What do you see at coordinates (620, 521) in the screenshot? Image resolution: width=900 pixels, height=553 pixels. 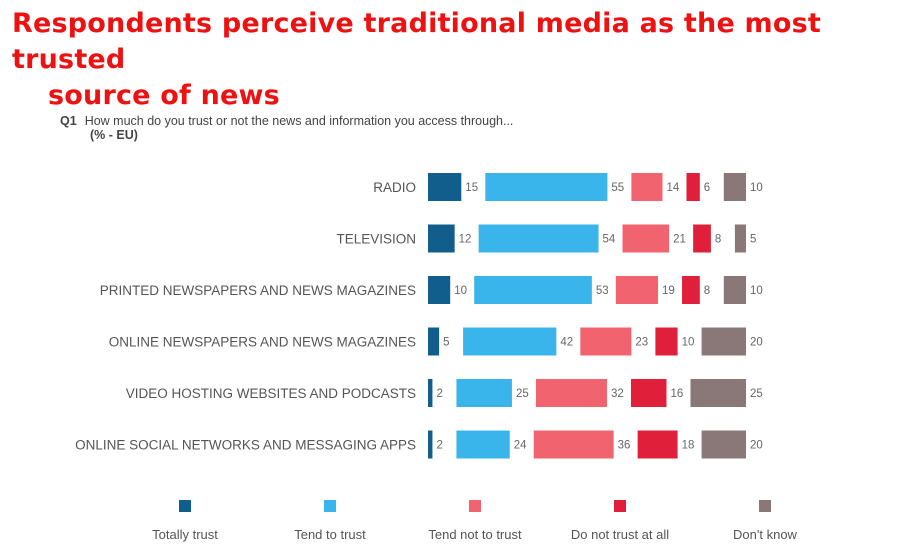 I see `legend-item-do-not-trust-at-all: Do not trust at all` at bounding box center [620, 521].